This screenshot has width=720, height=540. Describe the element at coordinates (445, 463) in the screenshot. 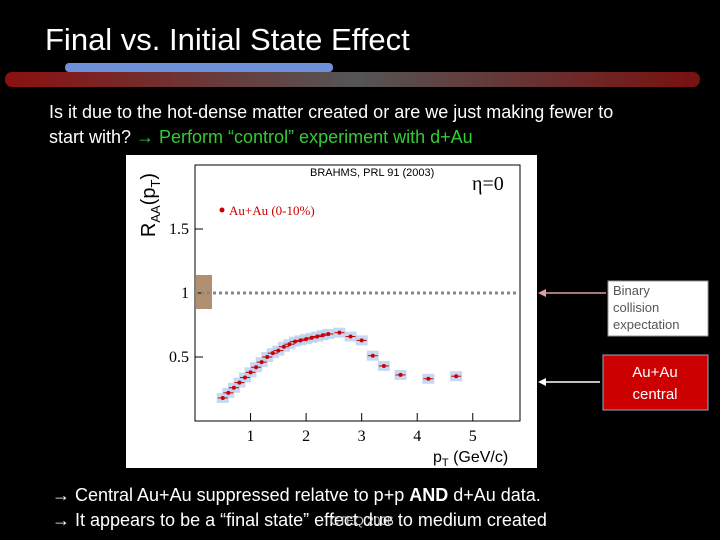

I see `x-label-sub: T` at that location.